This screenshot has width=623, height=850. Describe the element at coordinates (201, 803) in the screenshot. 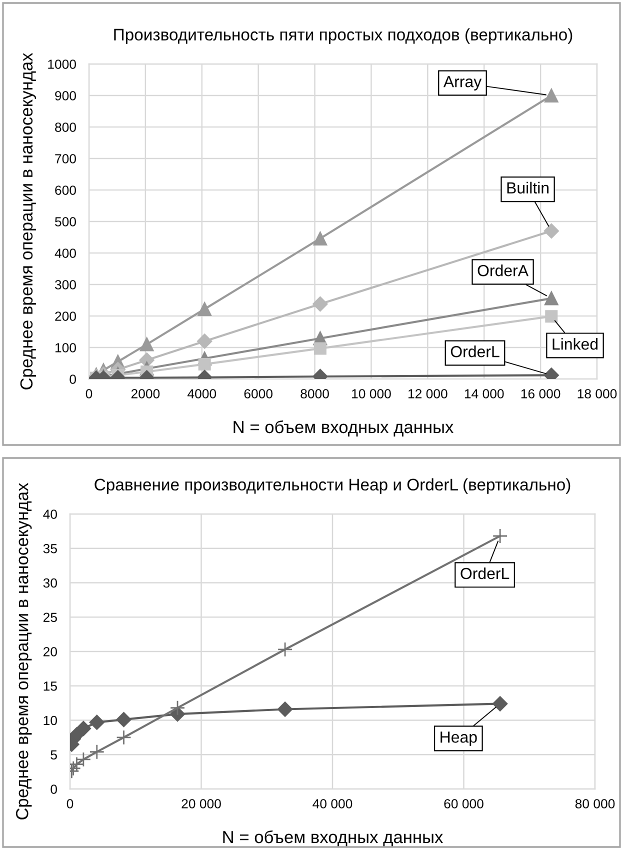

I see `x-tick-label: 20 000` at that location.